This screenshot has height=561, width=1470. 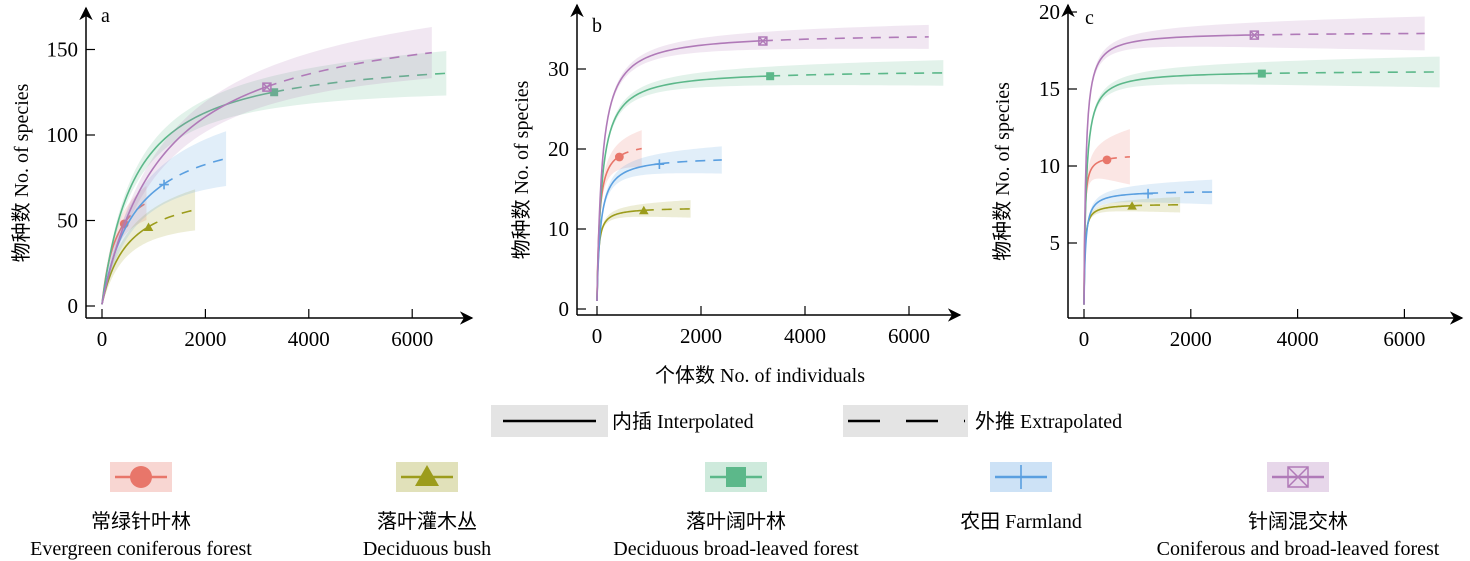 What do you see at coordinates (1021, 521) in the screenshot?
I see `legend-name-cn: 农田 Farmland` at bounding box center [1021, 521].